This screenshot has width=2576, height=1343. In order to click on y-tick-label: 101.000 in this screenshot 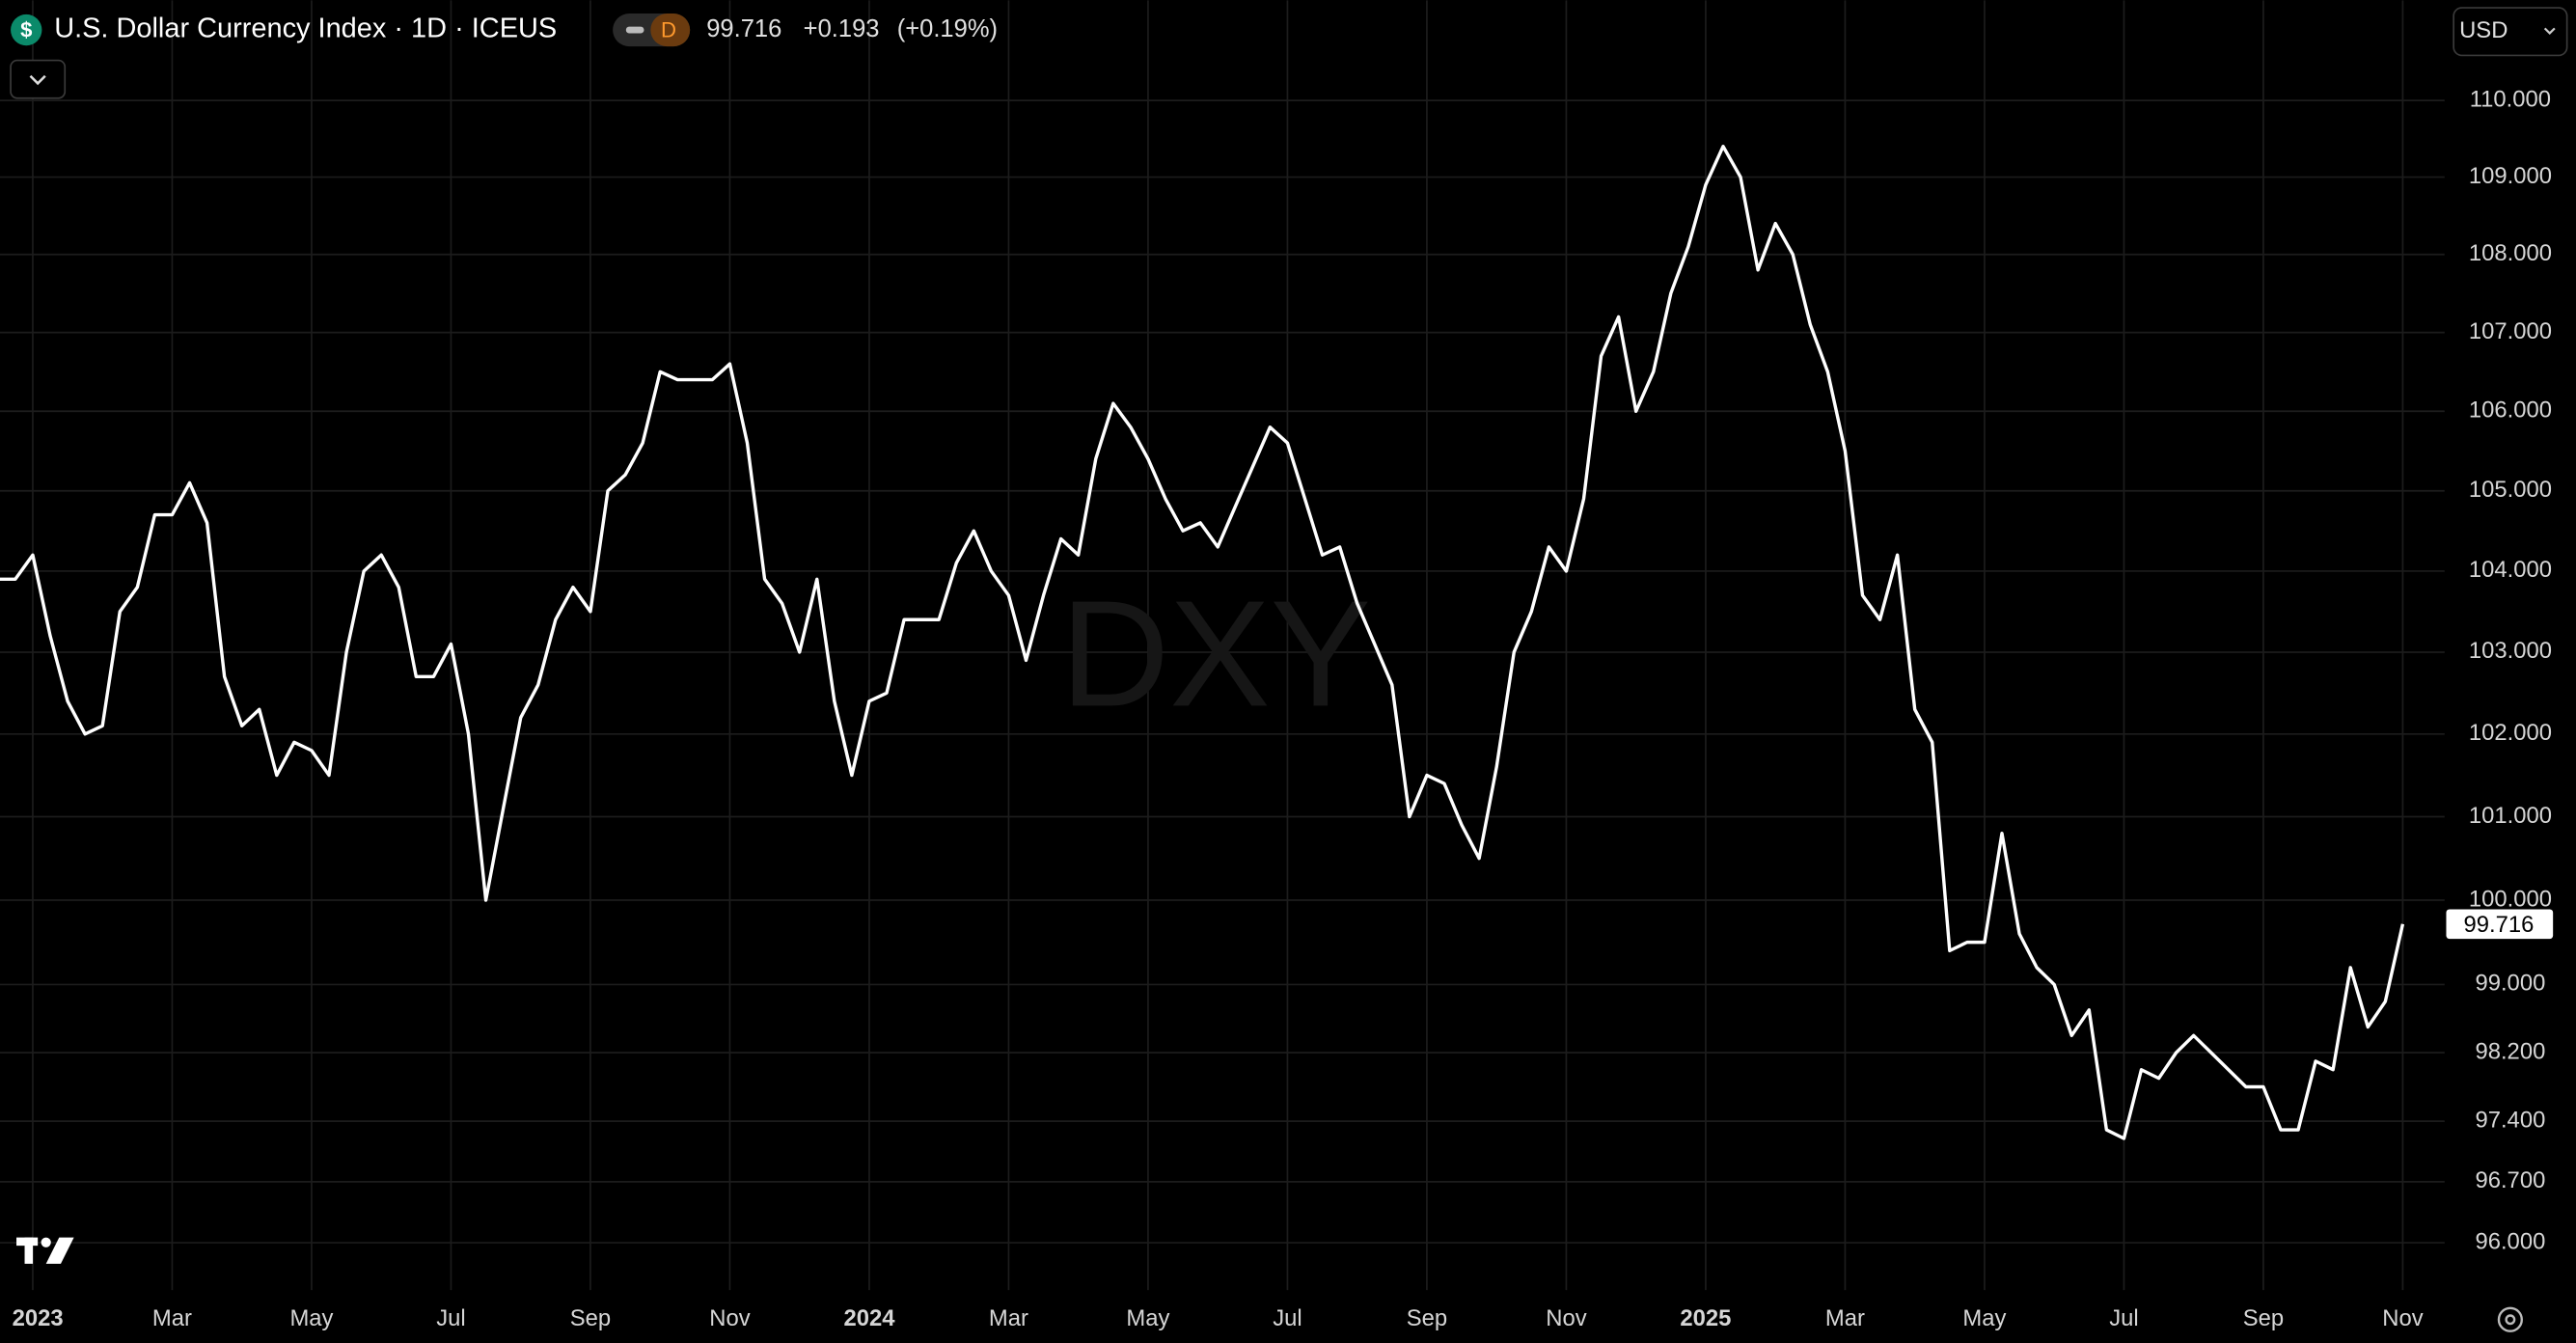, I will do `click(2511, 816)`.